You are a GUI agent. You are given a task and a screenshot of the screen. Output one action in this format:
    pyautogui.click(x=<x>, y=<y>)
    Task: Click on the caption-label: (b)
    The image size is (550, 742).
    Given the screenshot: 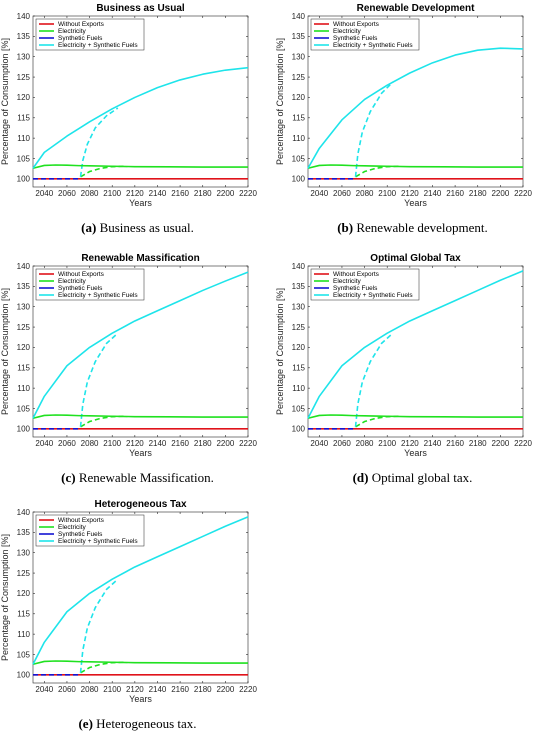 What is the action you would take?
    pyautogui.click(x=345, y=227)
    